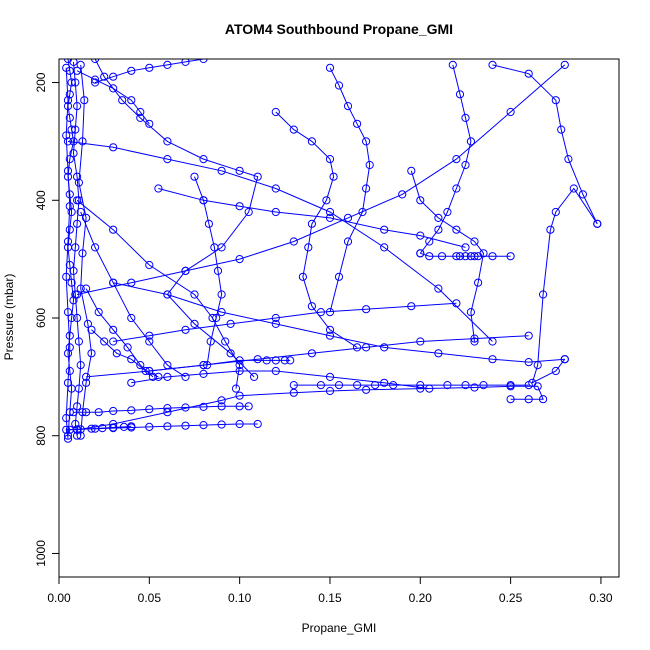  I want to click on y-axis-label: Pressure (mbar), so click(9, 317).